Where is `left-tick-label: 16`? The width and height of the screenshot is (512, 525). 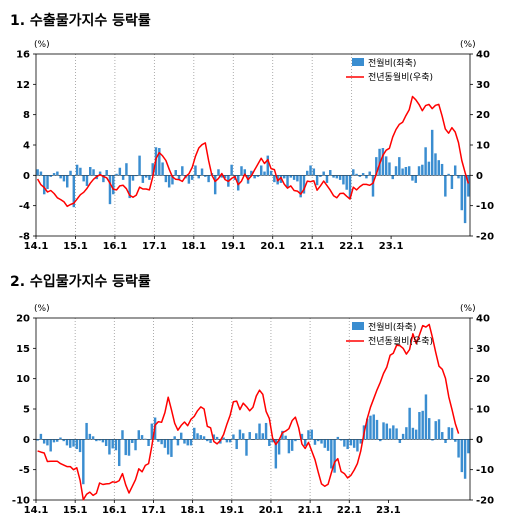 left-tick-label: 16 is located at coordinates (23, 55).